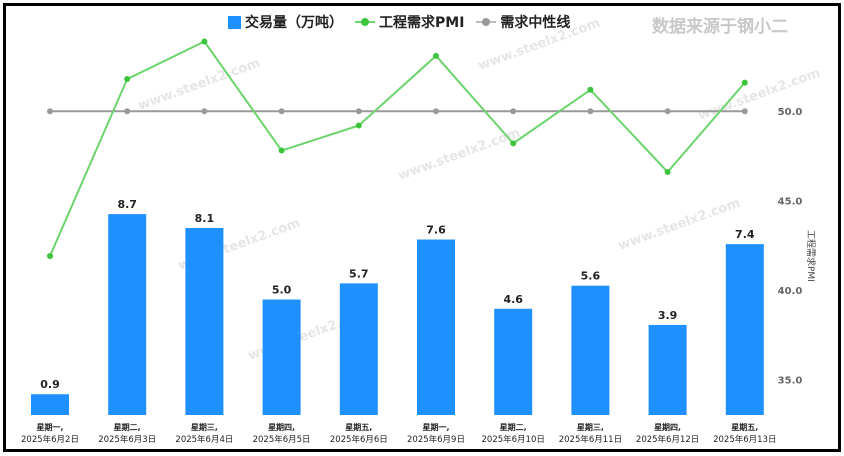  I want to click on legend: 交易量（万吨） 工程需求PMI 需求中性线, so click(402, 22).